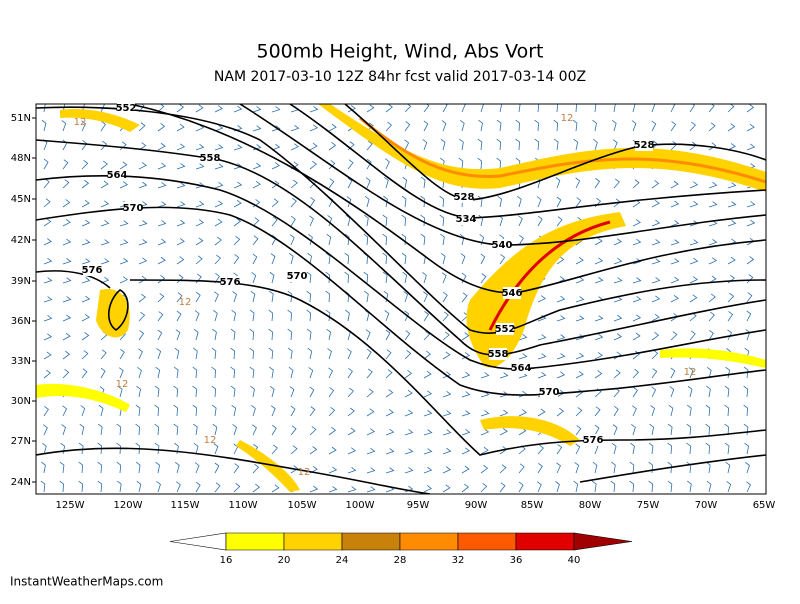 The image size is (800, 604). Describe the element at coordinates (21, 199) in the screenshot. I see `lat-label: 45N` at that location.